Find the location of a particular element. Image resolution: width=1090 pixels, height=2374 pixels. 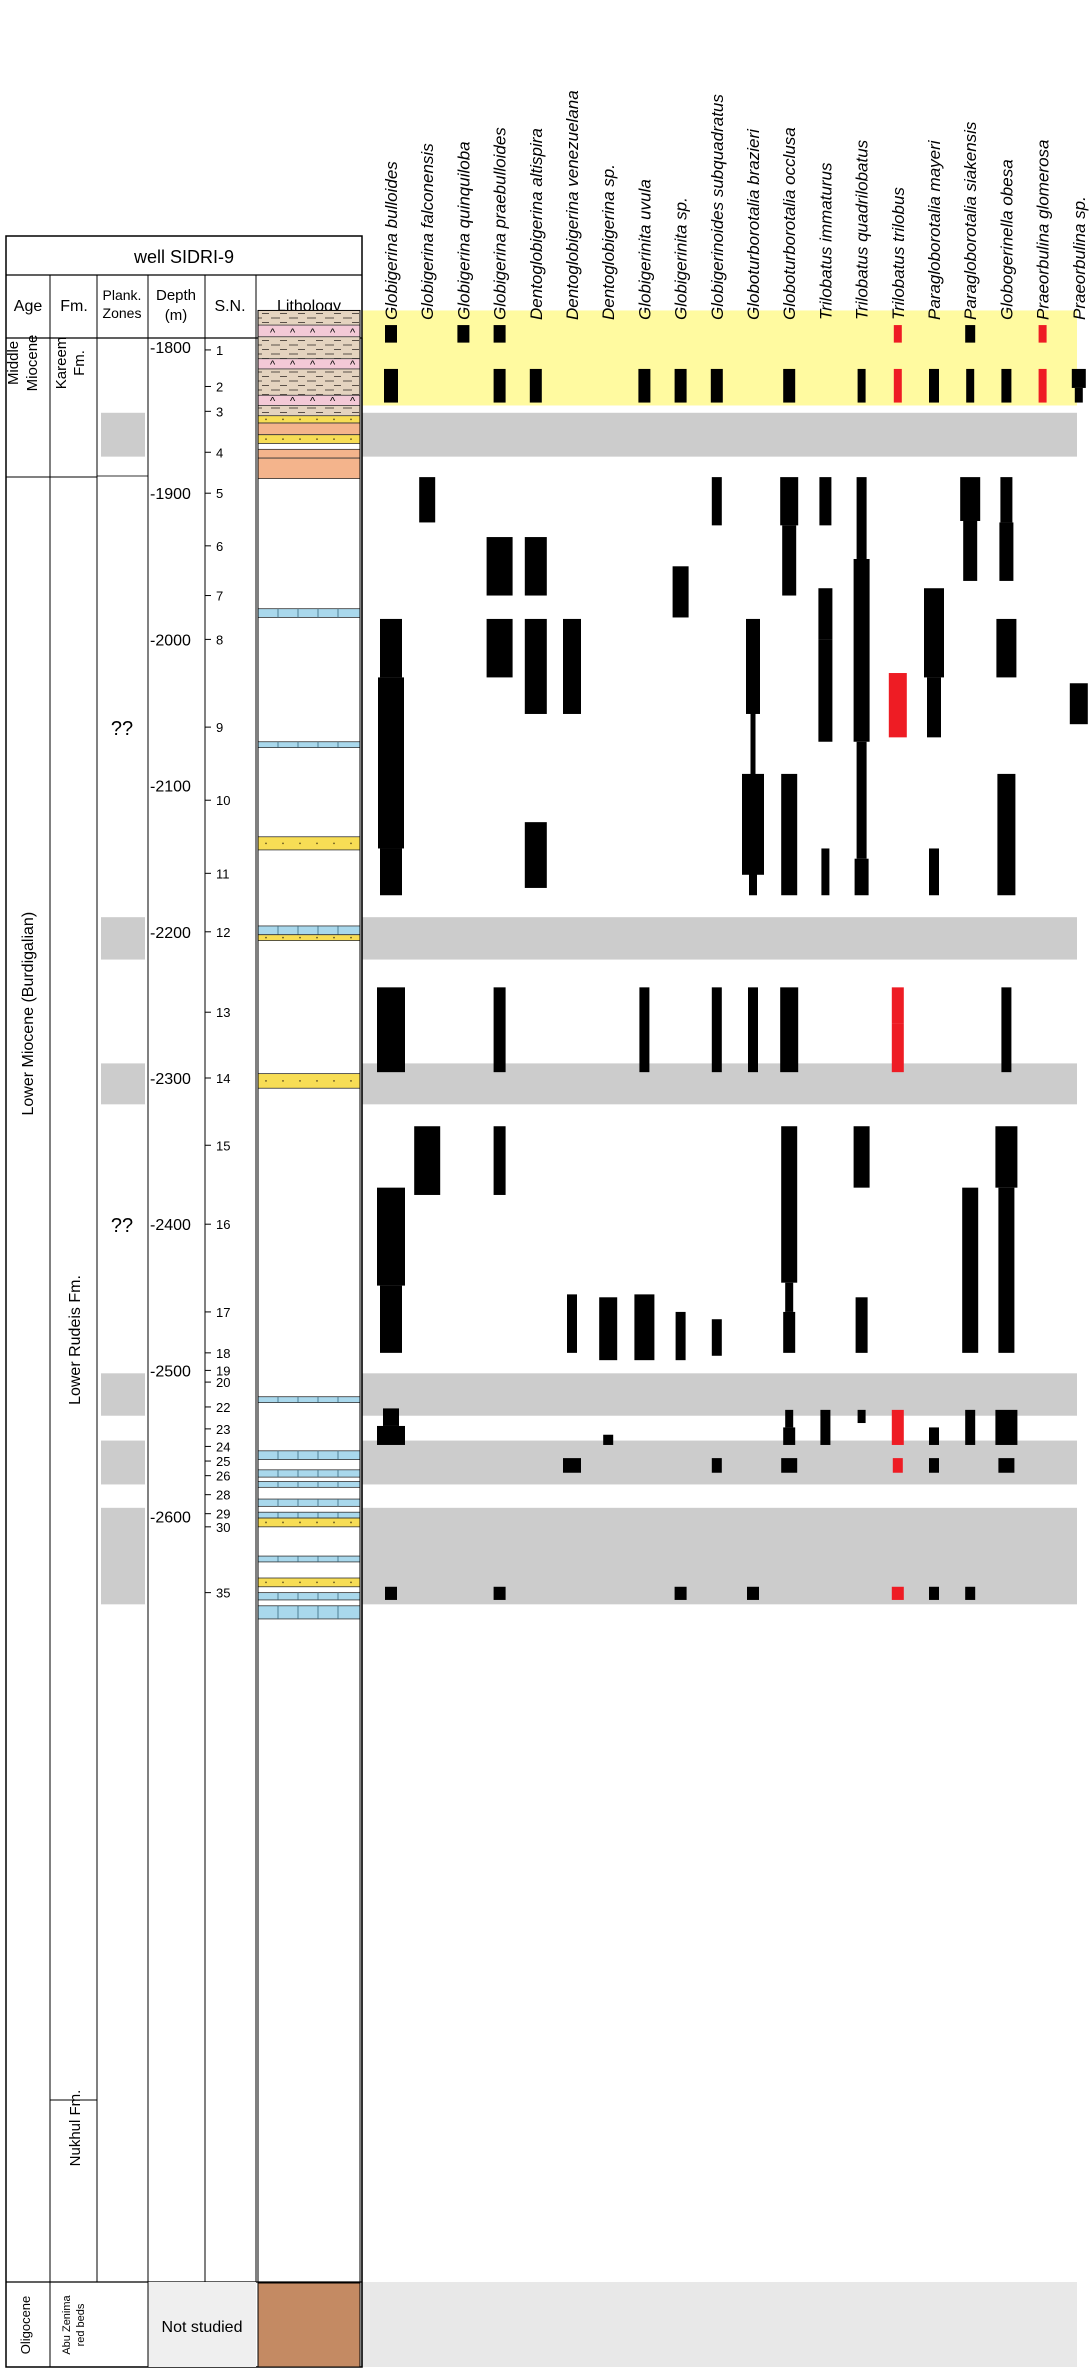

header-formation: Fm. is located at coordinates (74, 306).